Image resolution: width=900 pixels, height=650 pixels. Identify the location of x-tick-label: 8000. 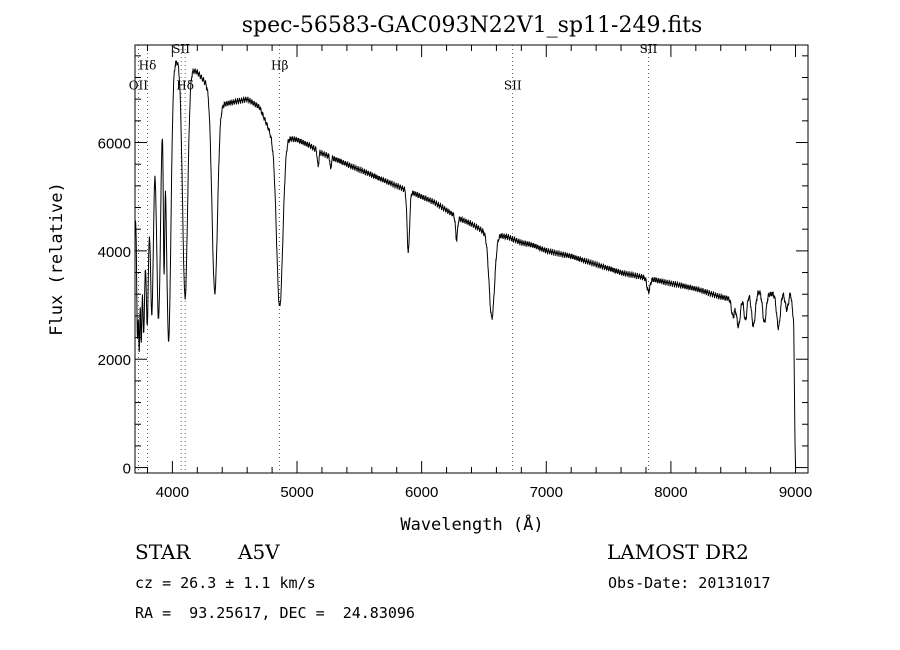
(670, 492).